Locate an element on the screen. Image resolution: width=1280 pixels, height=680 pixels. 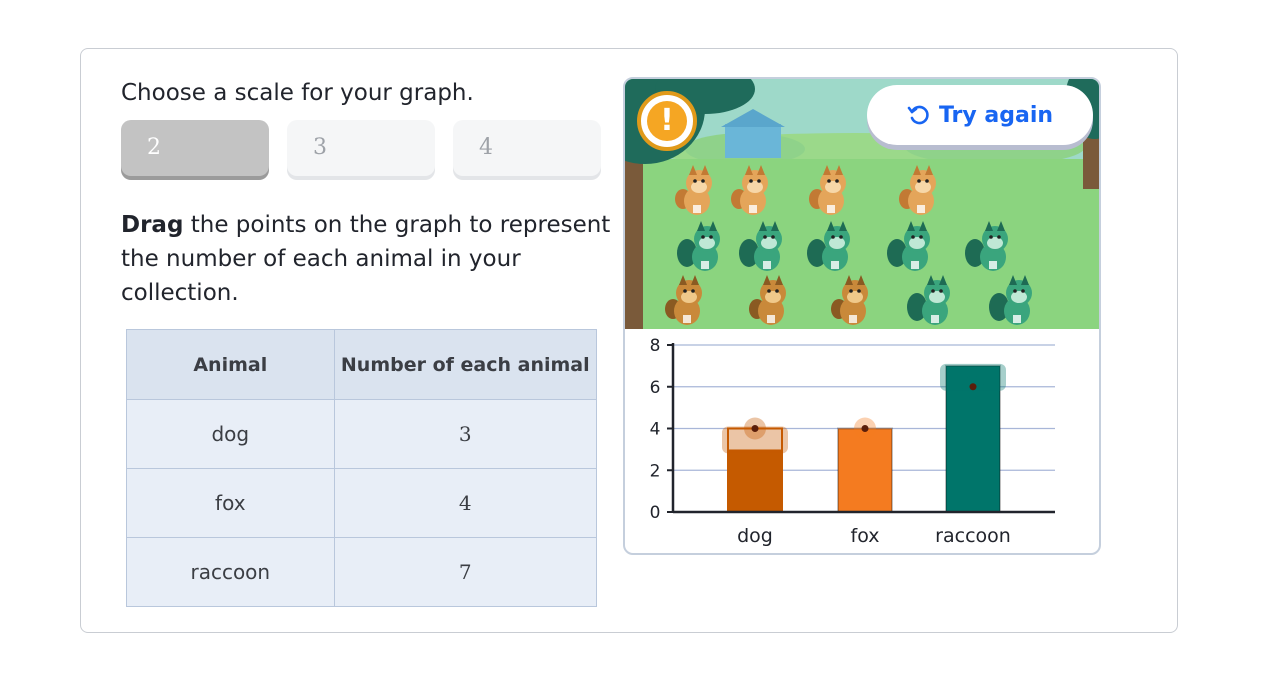
cell-number: 4 is located at coordinates (465, 503).